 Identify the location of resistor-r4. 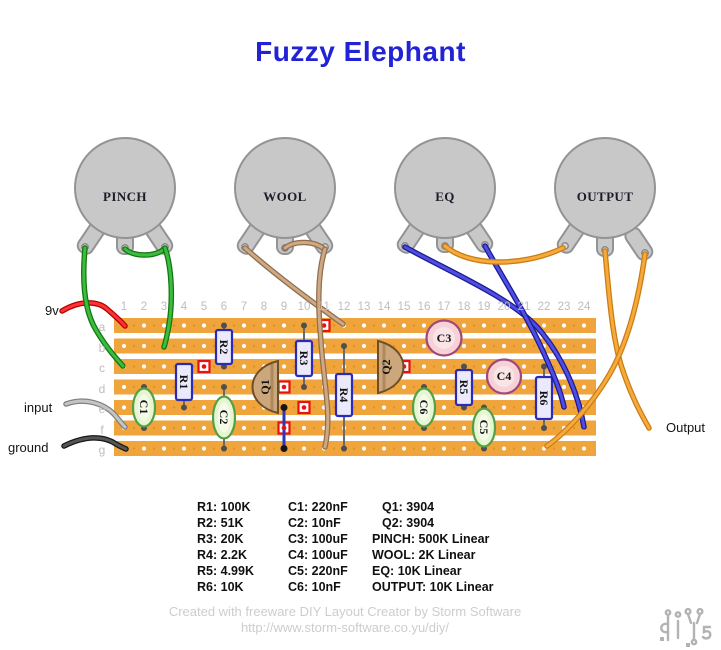
(344, 395).